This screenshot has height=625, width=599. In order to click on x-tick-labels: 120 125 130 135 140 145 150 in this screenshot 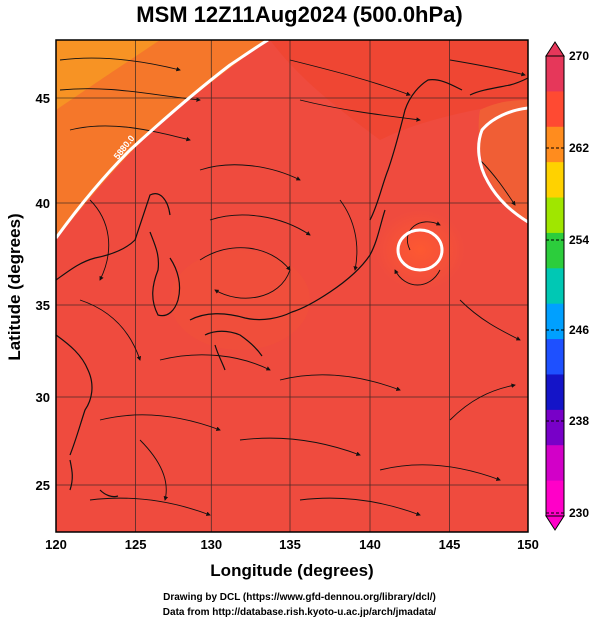, I will do `click(292, 544)`.